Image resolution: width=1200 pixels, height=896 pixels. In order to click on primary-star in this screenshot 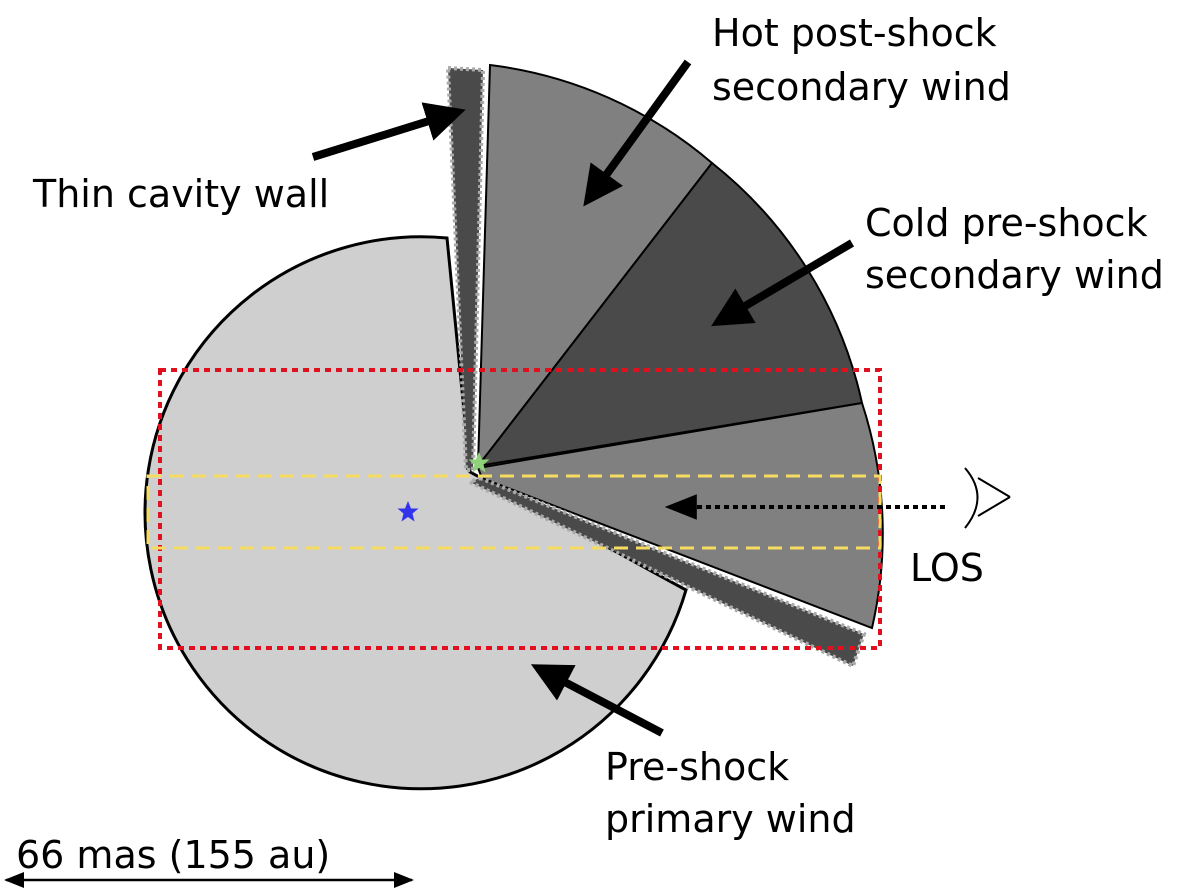, I will do `click(408, 511)`.